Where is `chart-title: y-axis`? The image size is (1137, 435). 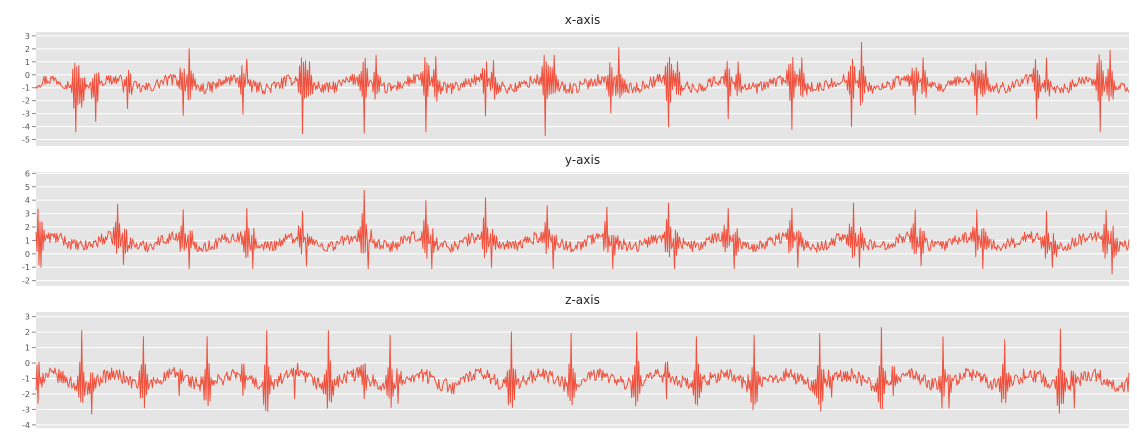 chart-title: y-axis is located at coordinates (582, 160).